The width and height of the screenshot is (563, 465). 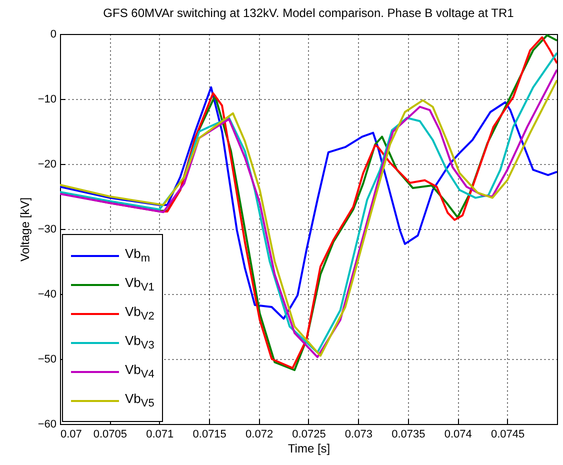 I want to click on y-tick-label: −60, so click(x=47, y=424).